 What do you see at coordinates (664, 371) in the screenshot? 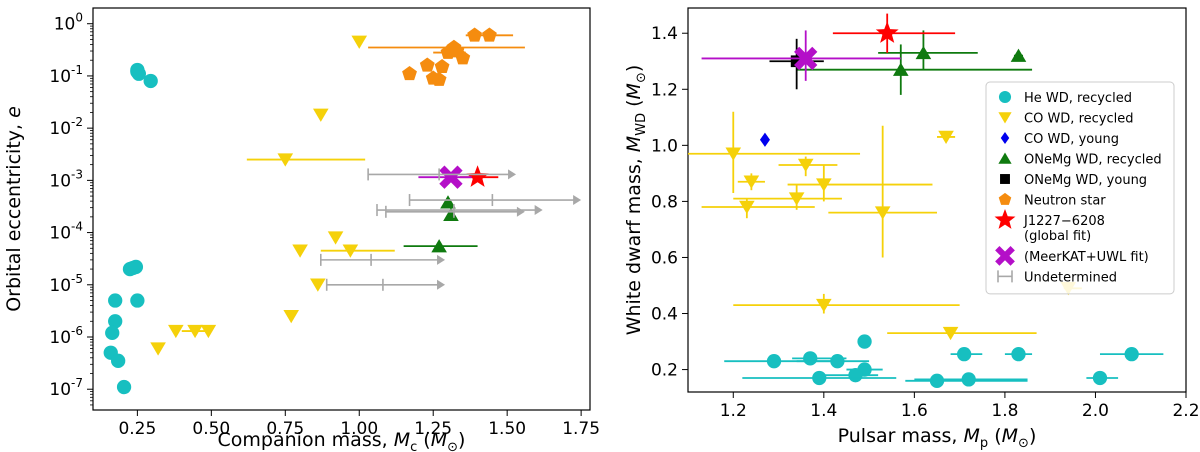
I see `right-y-tick-label: 0.2` at bounding box center [664, 371].